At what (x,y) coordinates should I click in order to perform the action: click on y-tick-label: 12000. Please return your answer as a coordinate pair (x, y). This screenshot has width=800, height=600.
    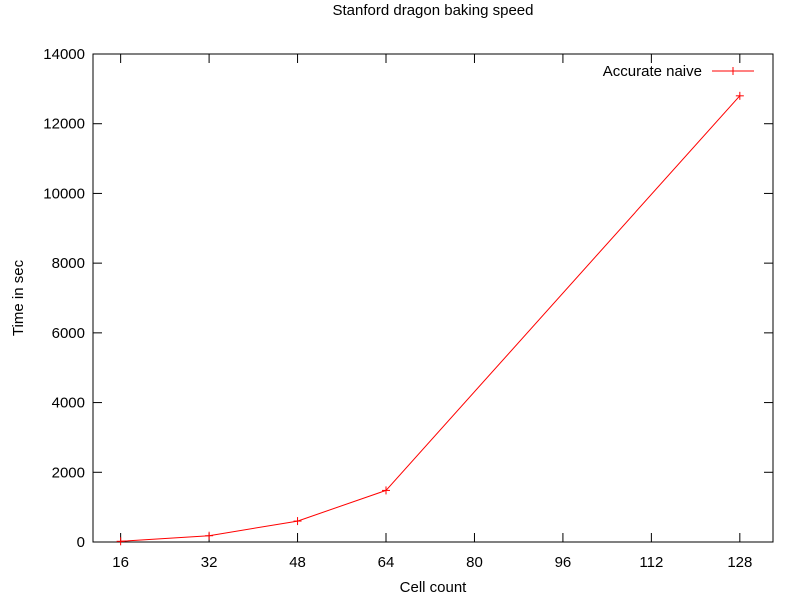
    Looking at the image, I should click on (64, 124).